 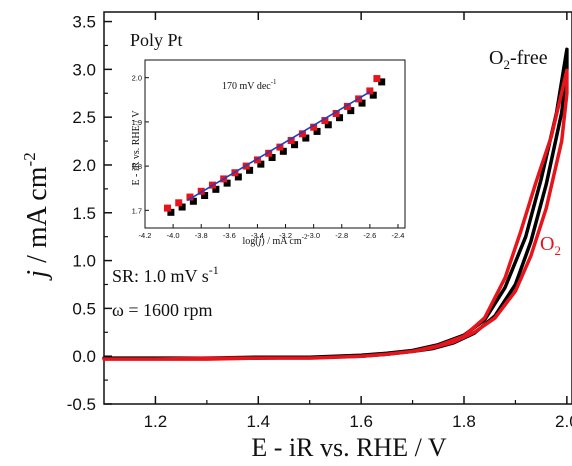 What do you see at coordinates (81, 404) in the screenshot?
I see `y-tick-label: -0.5` at bounding box center [81, 404].